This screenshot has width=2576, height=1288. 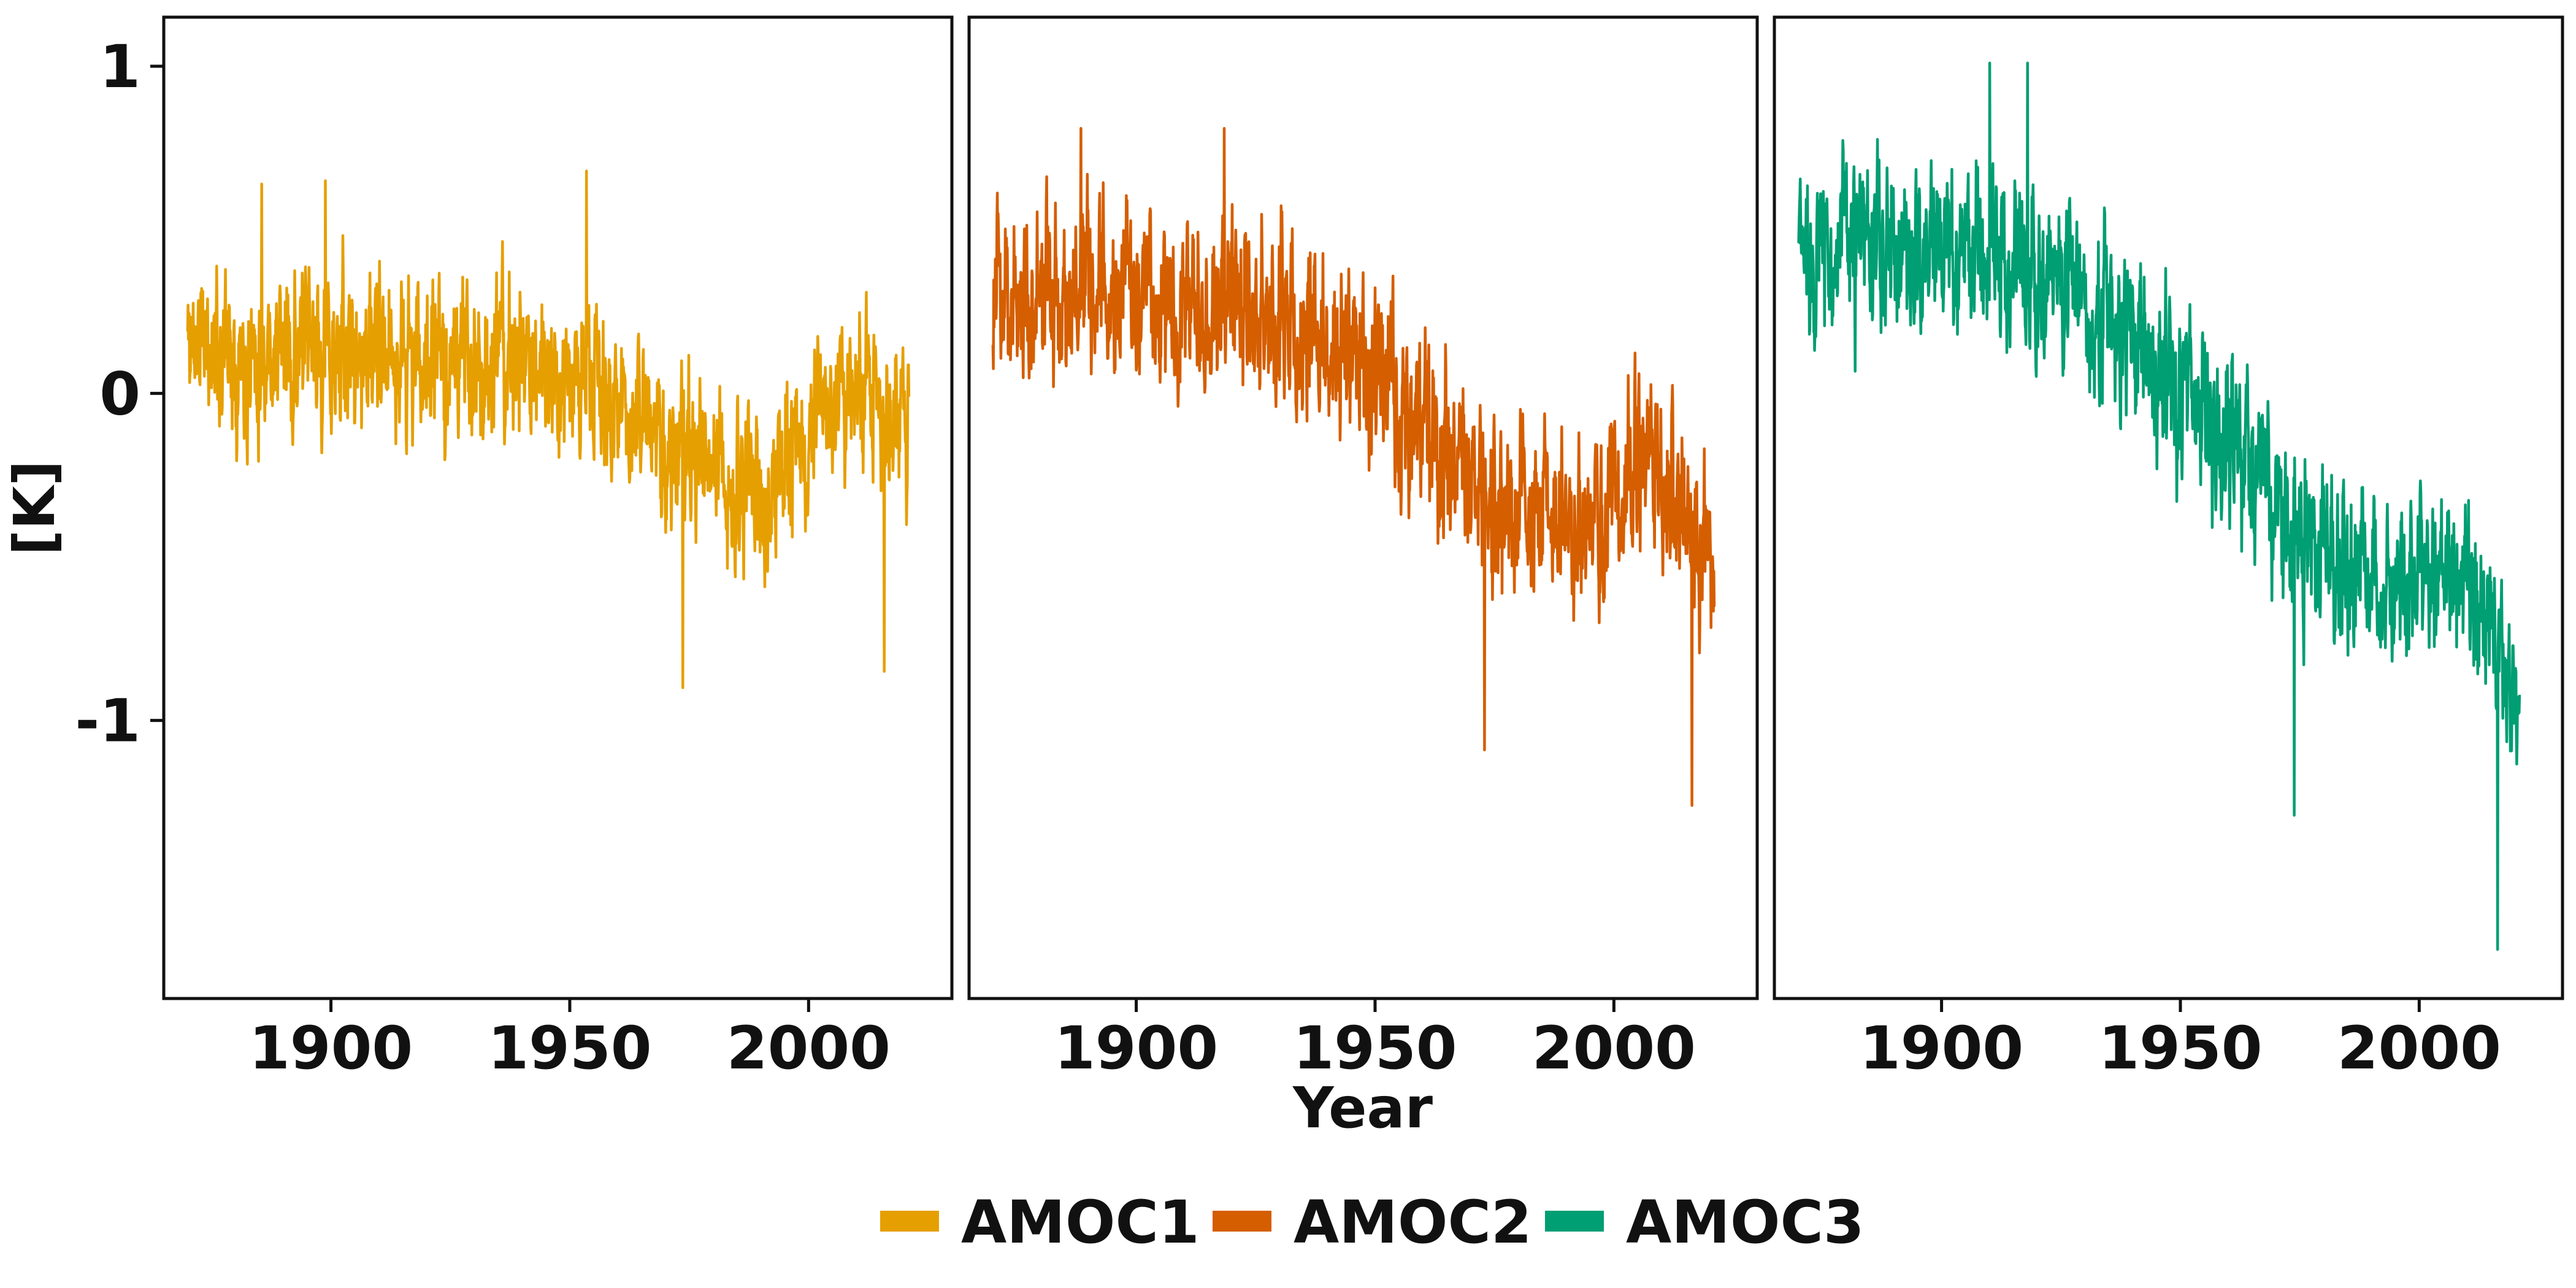 I want to click on x-axis-label: Year, so click(x=1362, y=1108).